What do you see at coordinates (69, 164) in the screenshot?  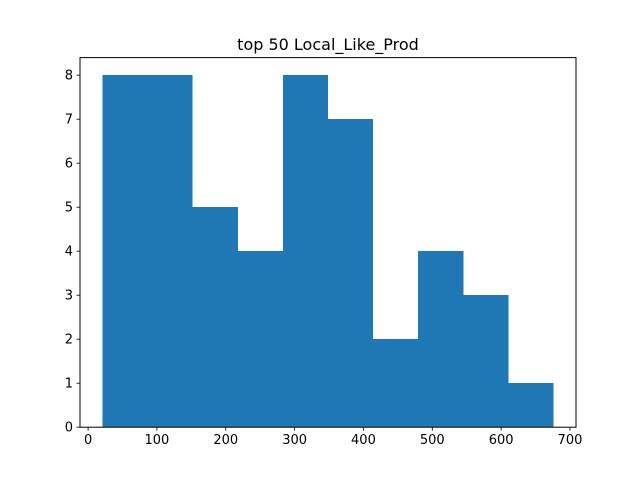 I see `y-tick-label: 6` at bounding box center [69, 164].